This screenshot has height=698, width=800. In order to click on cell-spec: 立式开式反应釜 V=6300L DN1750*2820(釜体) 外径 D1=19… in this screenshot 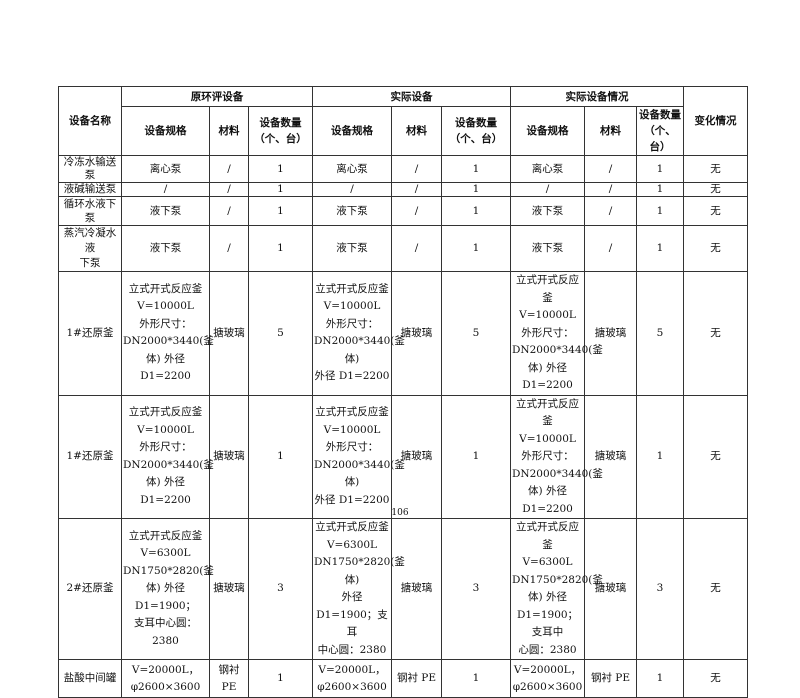, I will do `click(358, 589)`.